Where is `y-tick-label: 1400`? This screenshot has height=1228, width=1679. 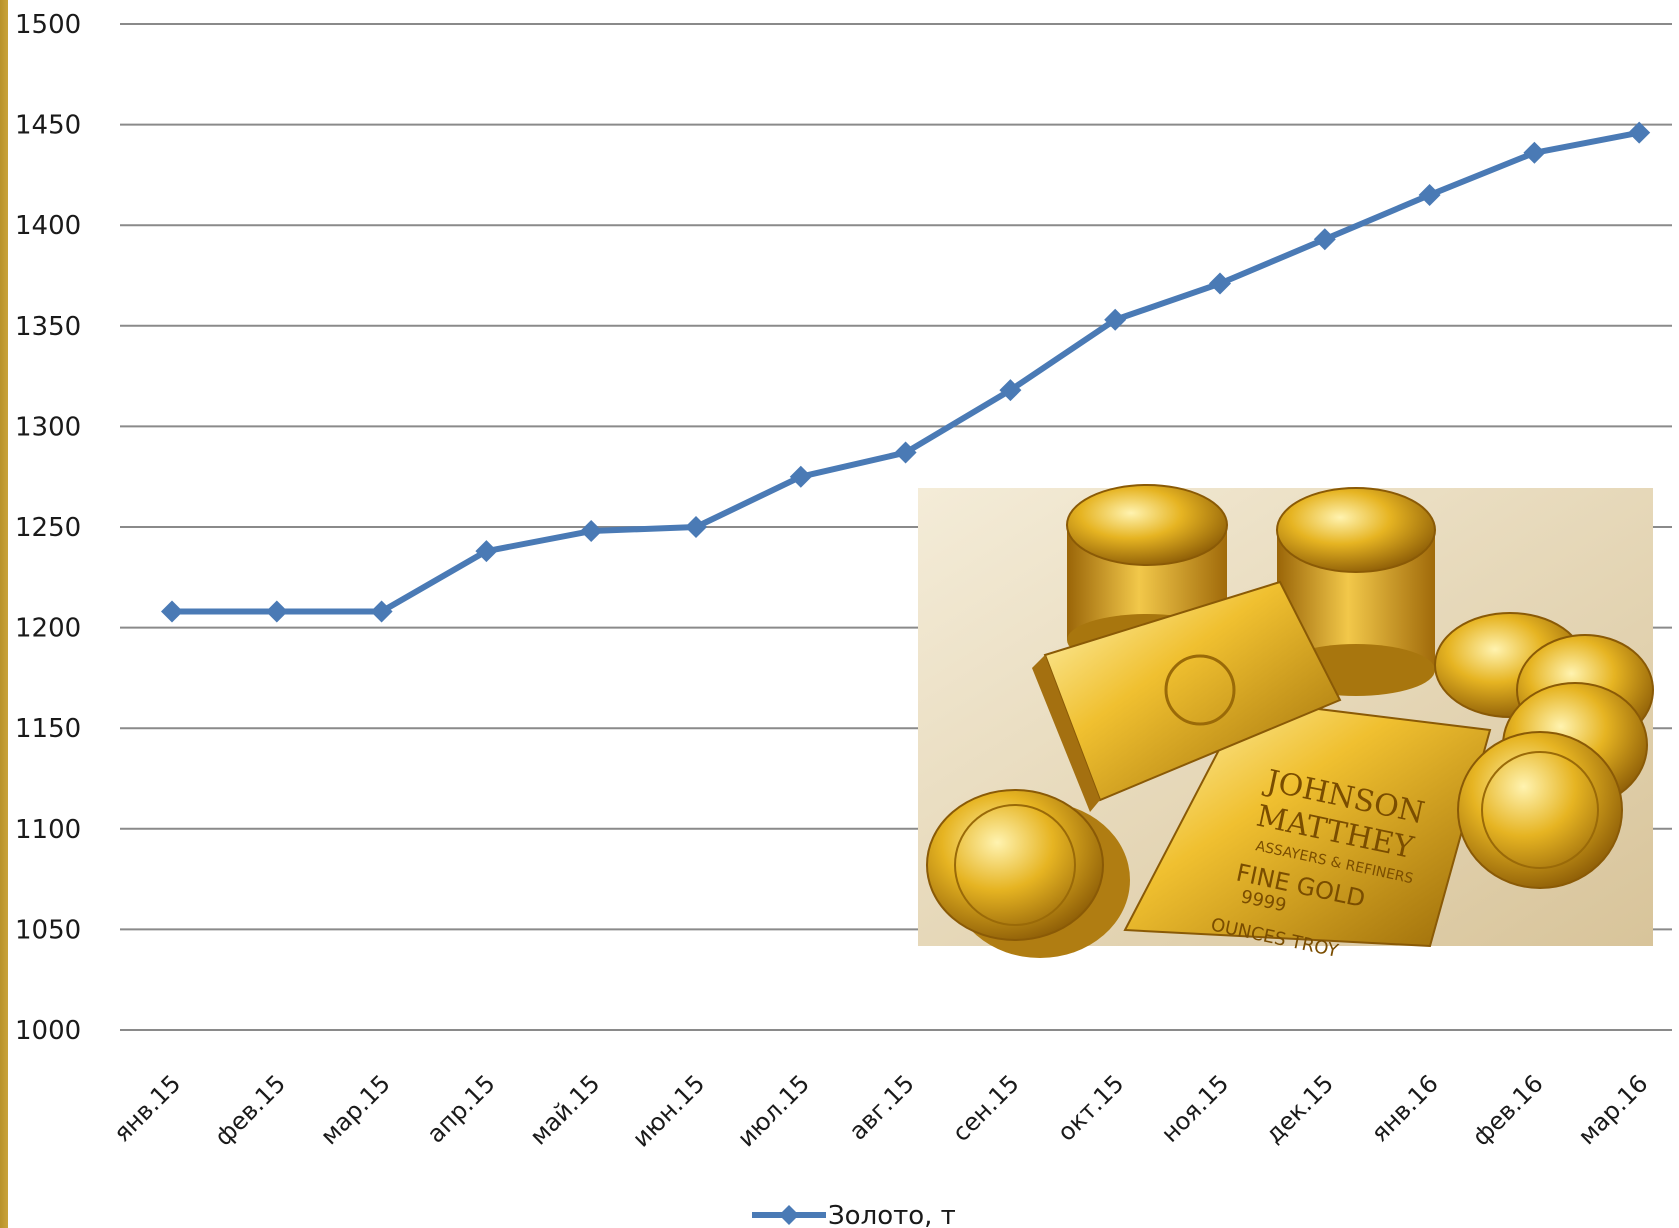 y-tick-label: 1400 is located at coordinates (48, 226).